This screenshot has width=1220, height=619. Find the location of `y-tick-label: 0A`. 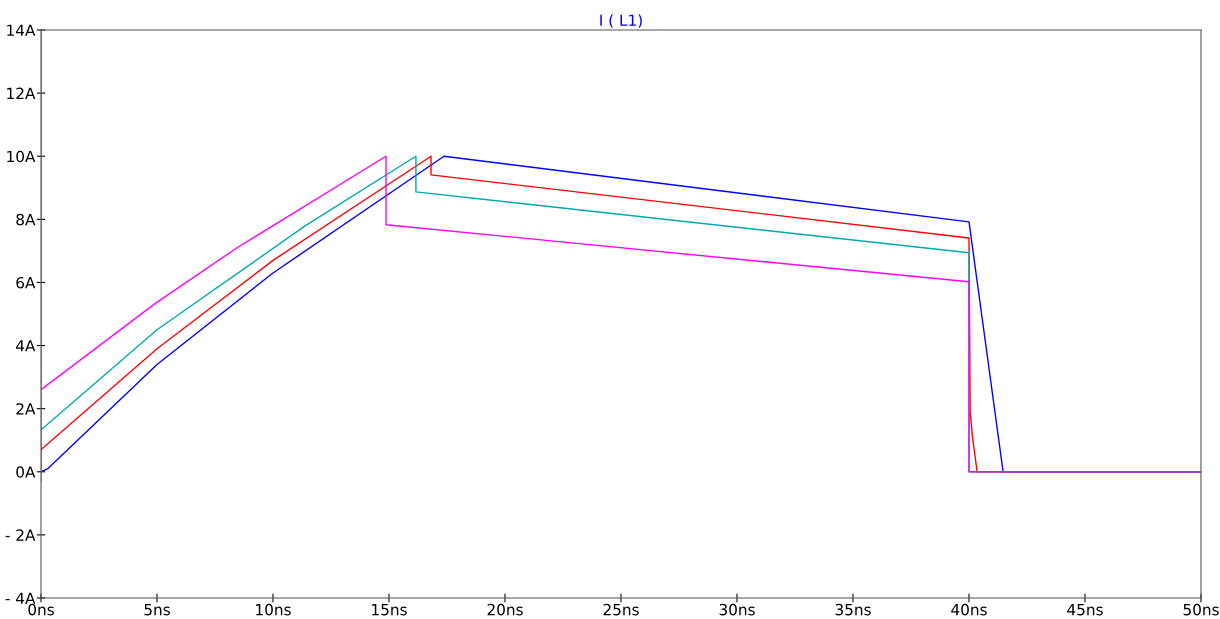

y-tick-label: 0A is located at coordinates (26, 472).